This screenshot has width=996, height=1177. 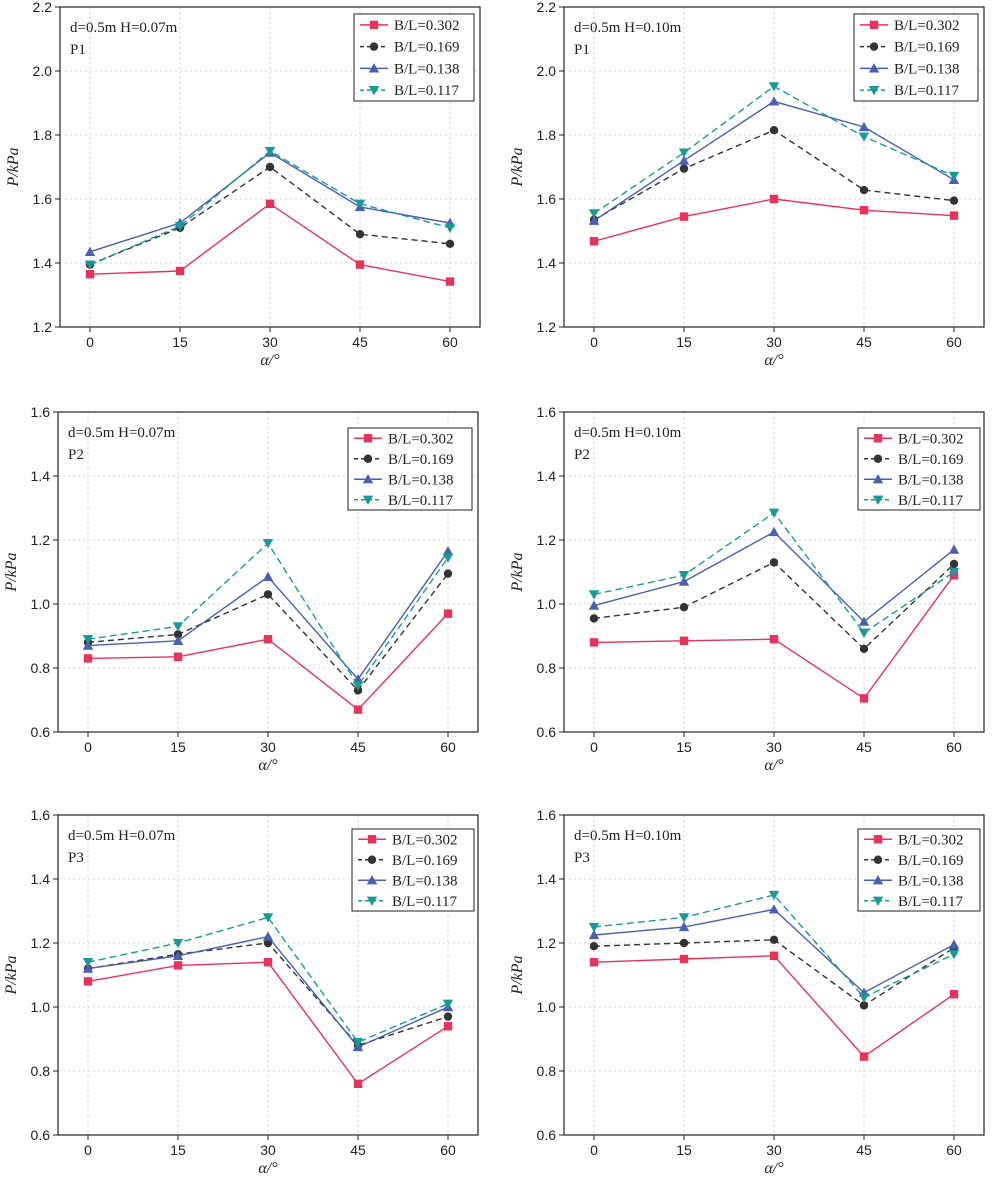 I want to click on y-tick-label: 2.2, so click(x=43, y=7).